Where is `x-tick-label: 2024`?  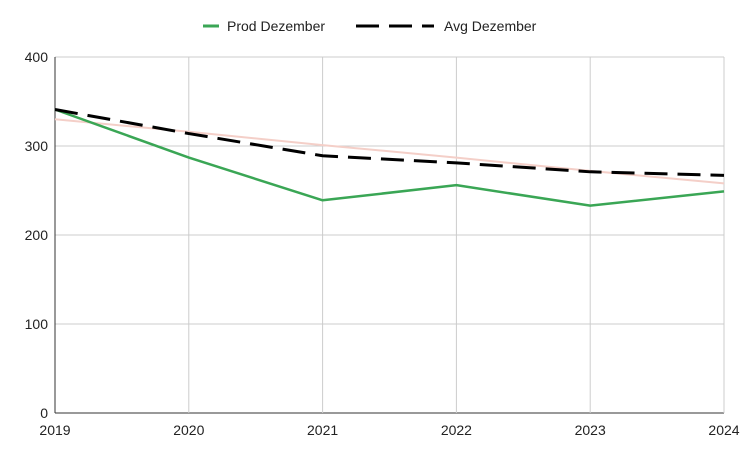 x-tick-label: 2024 is located at coordinates (723, 430).